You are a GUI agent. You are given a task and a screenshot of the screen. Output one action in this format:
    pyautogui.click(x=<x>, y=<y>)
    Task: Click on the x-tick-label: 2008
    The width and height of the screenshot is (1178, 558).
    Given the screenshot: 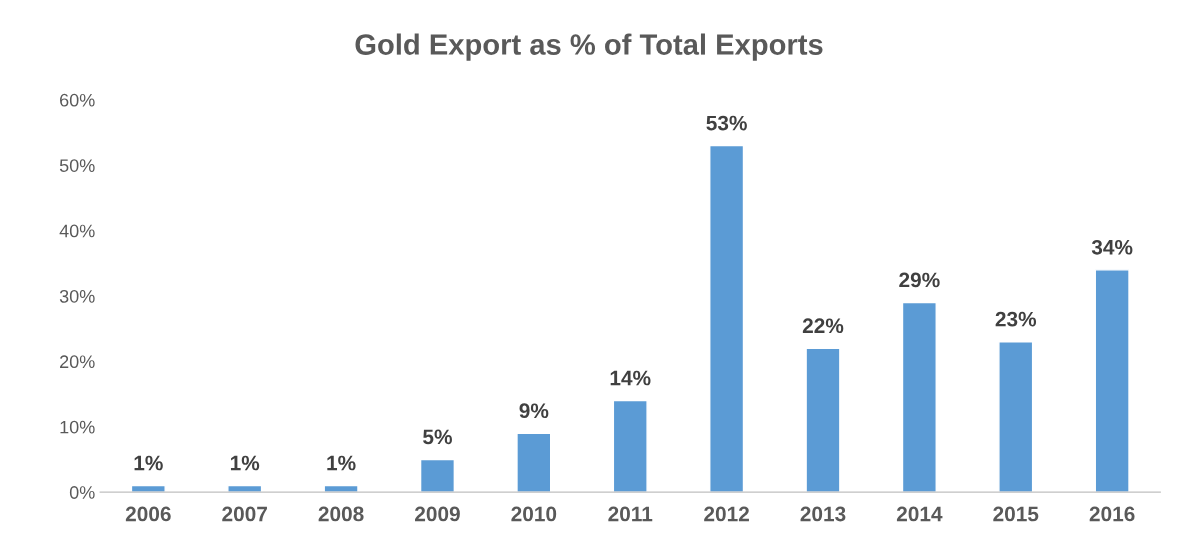 What is the action you would take?
    pyautogui.click(x=341, y=514)
    